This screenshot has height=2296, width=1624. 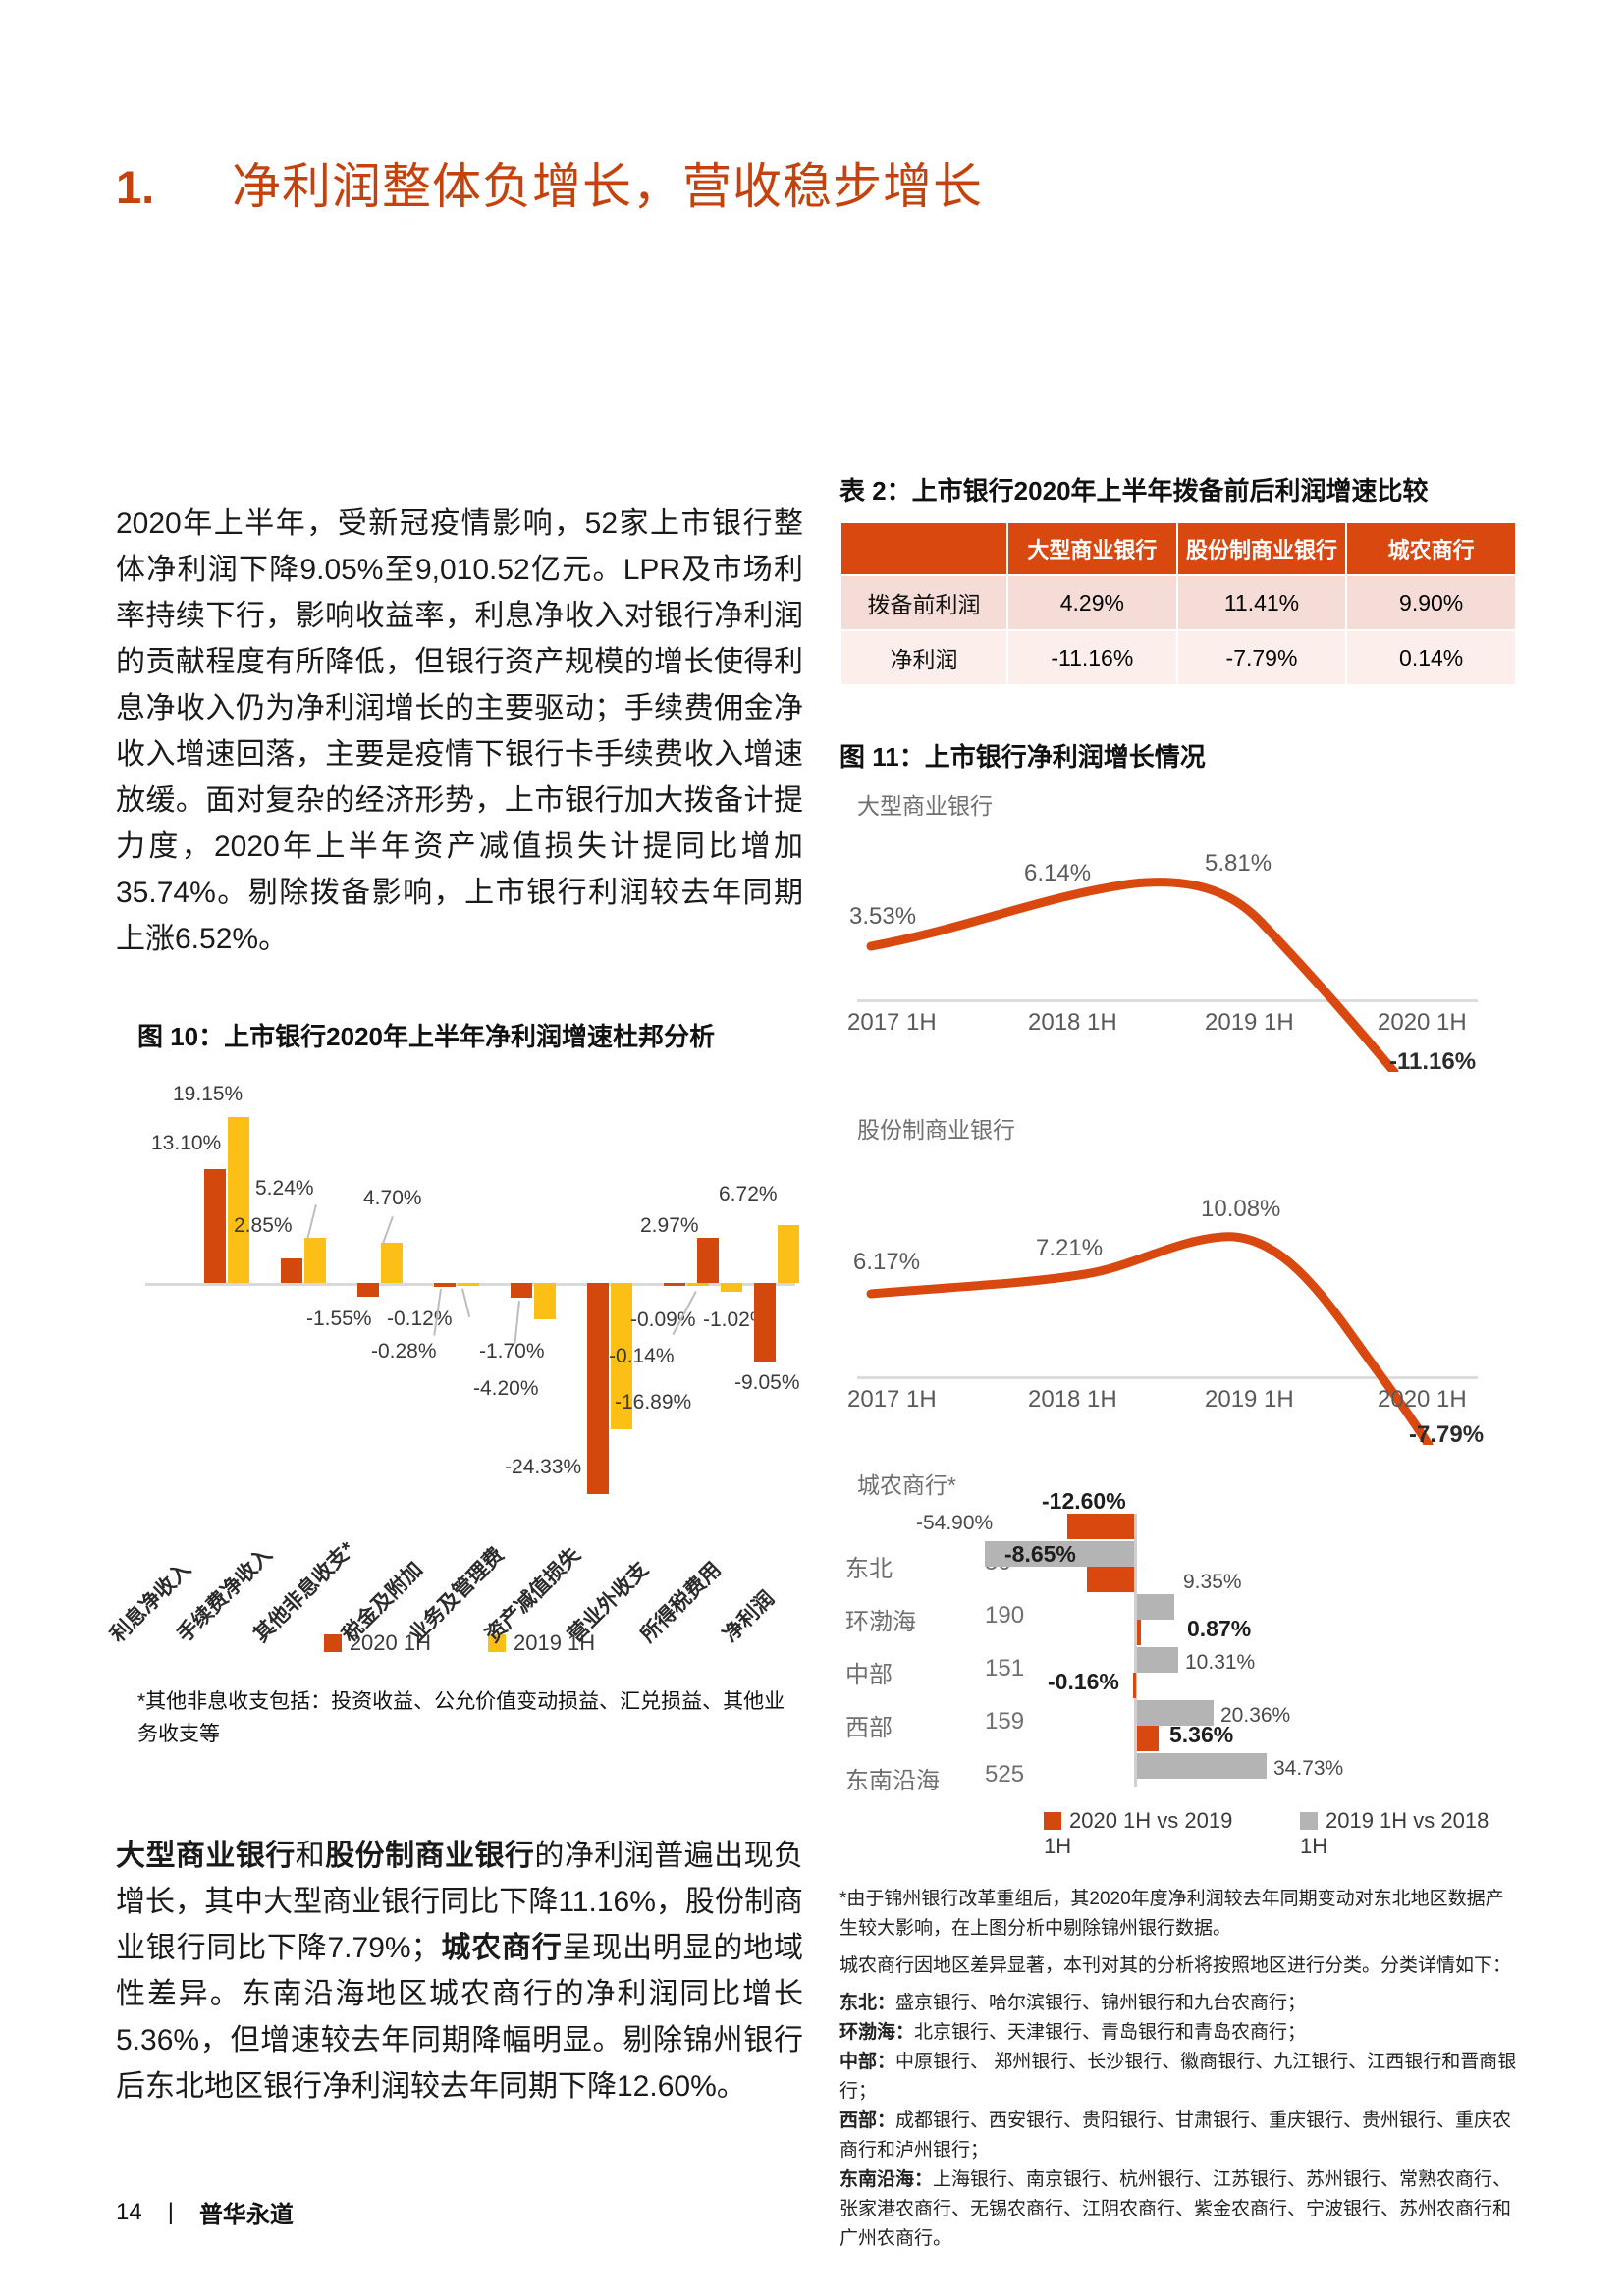 I want to click on region-value-current-1: -8.65%, so click(x=1040, y=1554).